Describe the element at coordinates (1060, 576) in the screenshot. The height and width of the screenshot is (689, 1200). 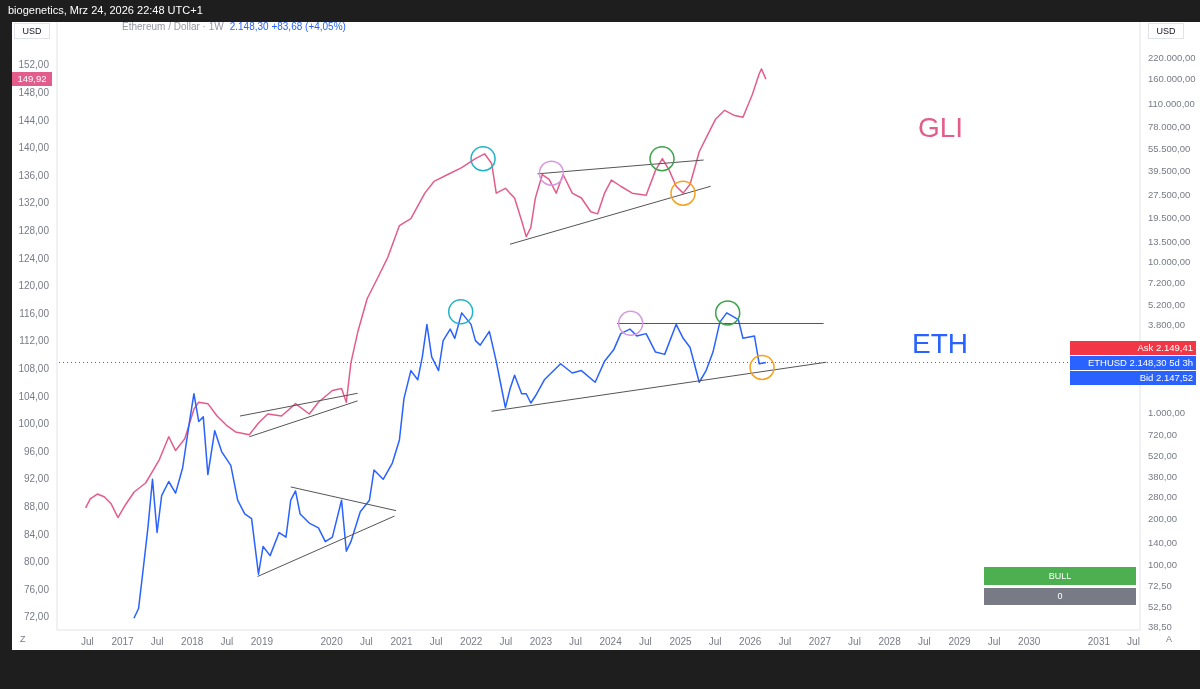
I see `status-box: BULL` at that location.